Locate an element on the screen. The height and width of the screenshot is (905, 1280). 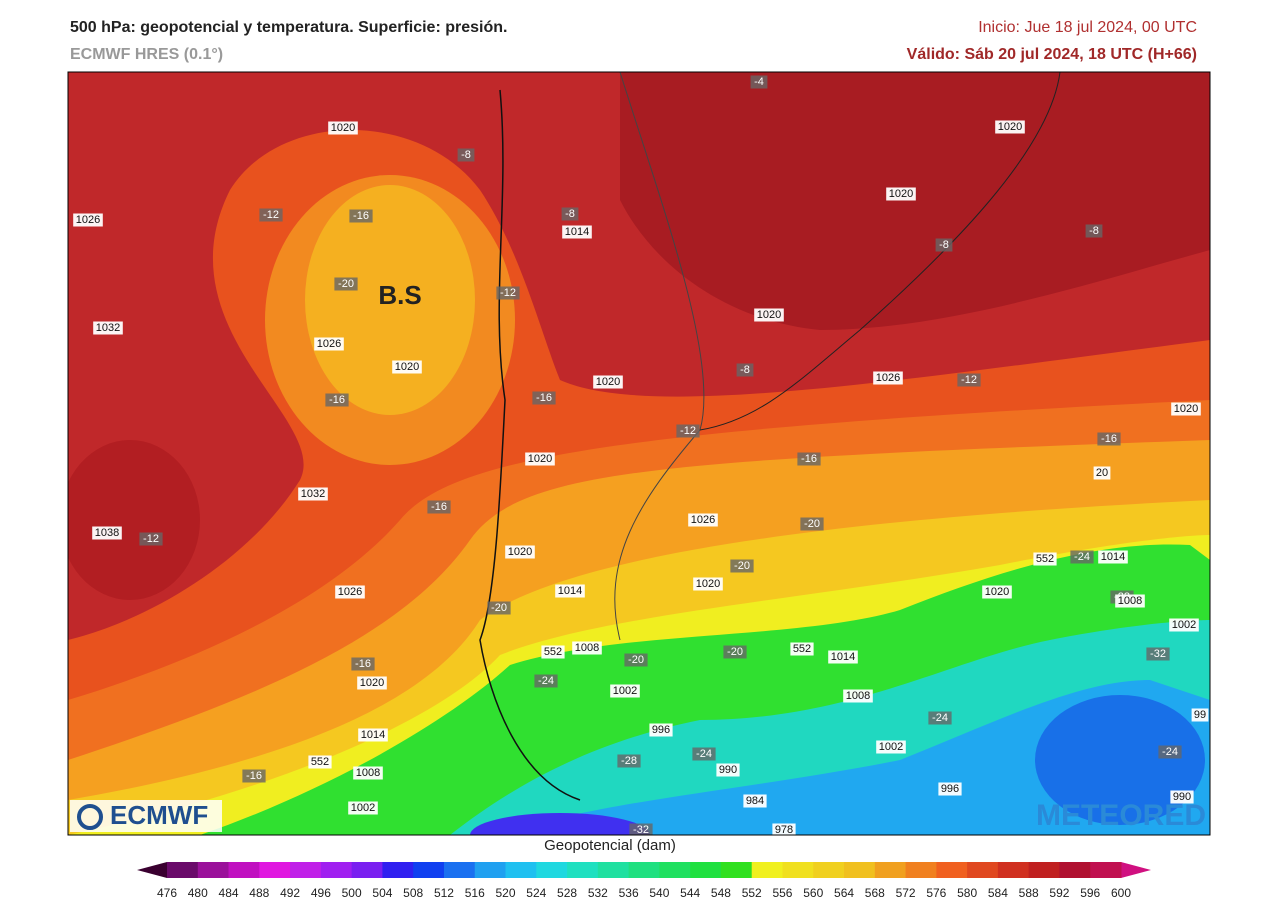
colorbar-tick-label: 556 is located at coordinates (782, 893).